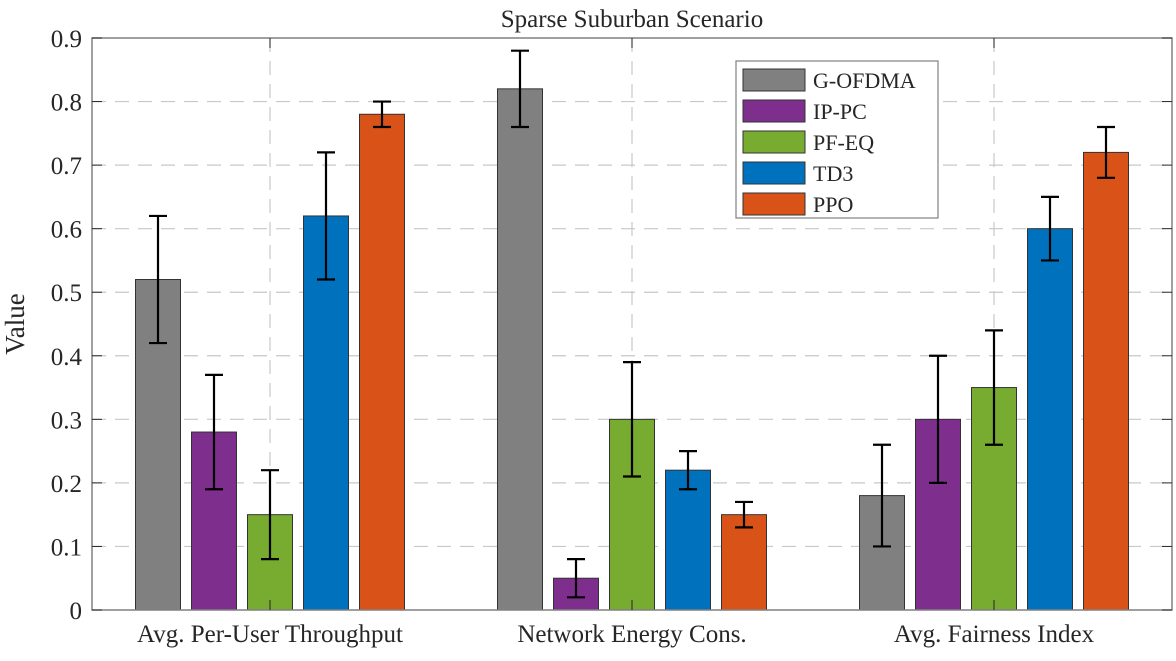  Describe the element at coordinates (994, 634) in the screenshot. I see `x-tick-label: Avg. Fairness Index` at that location.